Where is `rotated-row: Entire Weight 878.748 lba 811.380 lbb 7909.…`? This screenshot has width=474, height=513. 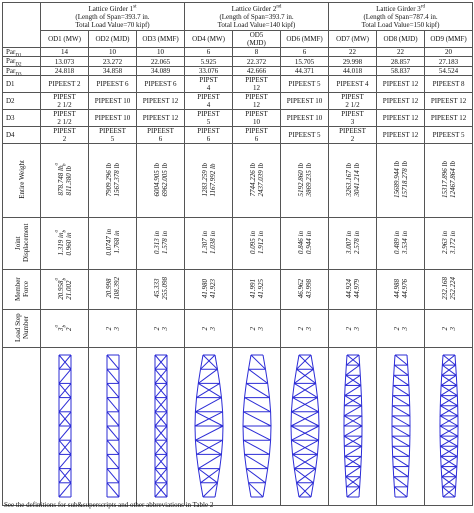 rotated-row: Entire Weight 878.748 lba 811.380 lbb 7909.… is located at coordinates (238, 181).